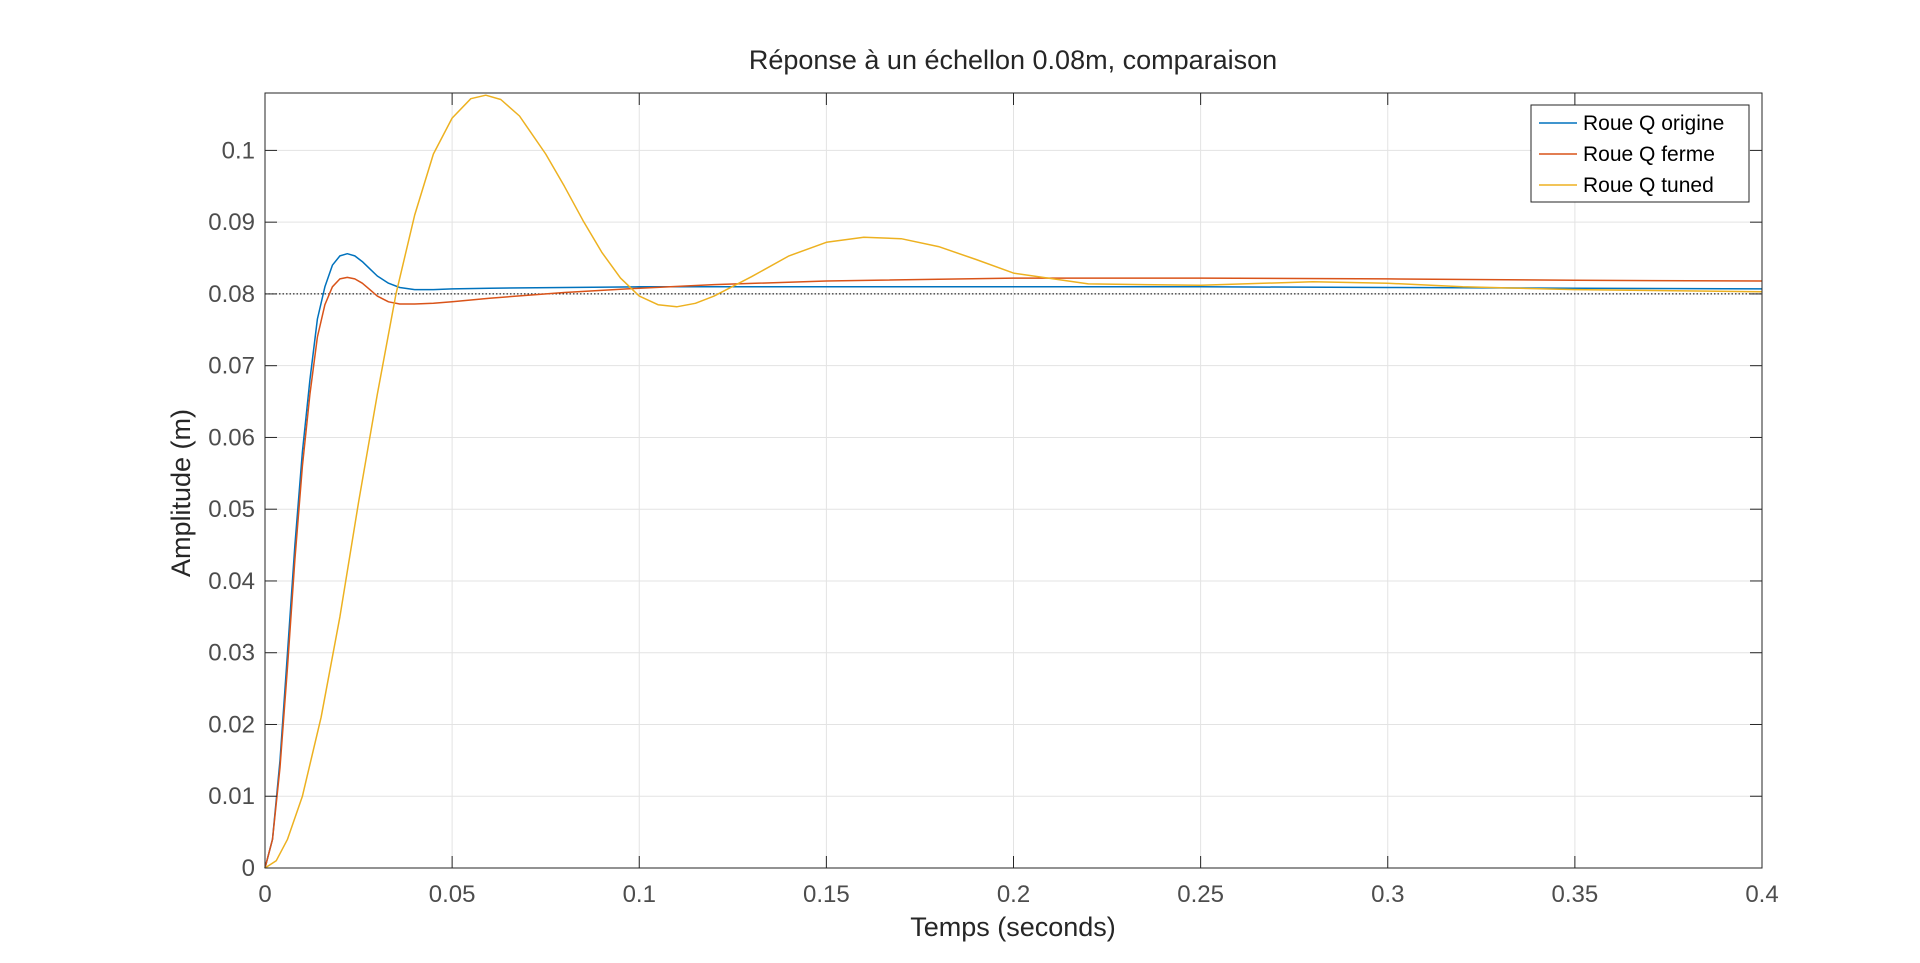 The height and width of the screenshot is (963, 1920). What do you see at coordinates (1387, 894) in the screenshot?
I see `x-tick-label: 0.3` at bounding box center [1387, 894].